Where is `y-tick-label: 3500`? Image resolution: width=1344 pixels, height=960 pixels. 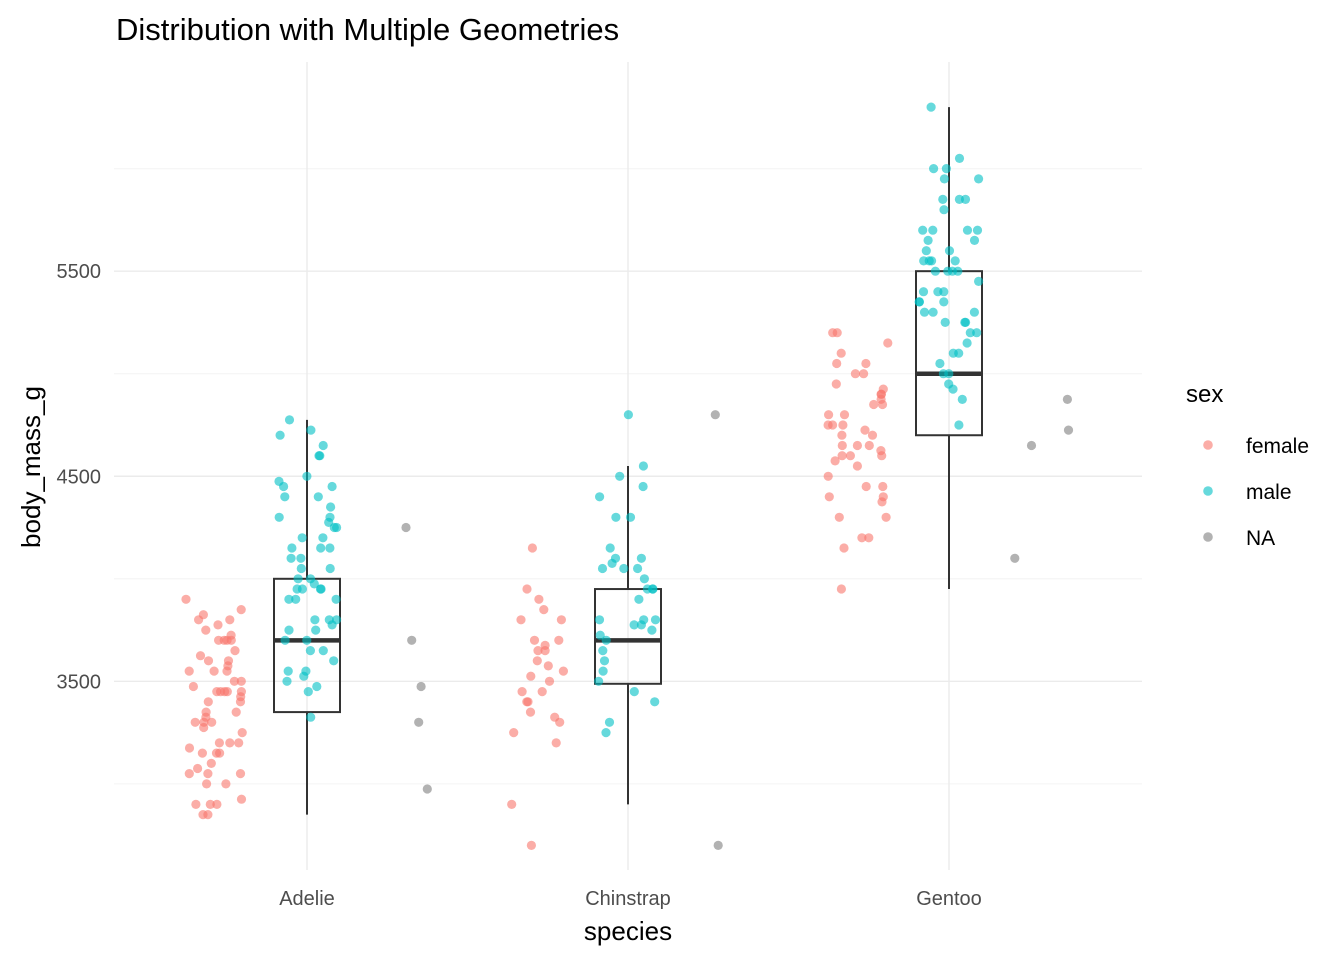 y-tick-label: 3500 is located at coordinates (79, 682).